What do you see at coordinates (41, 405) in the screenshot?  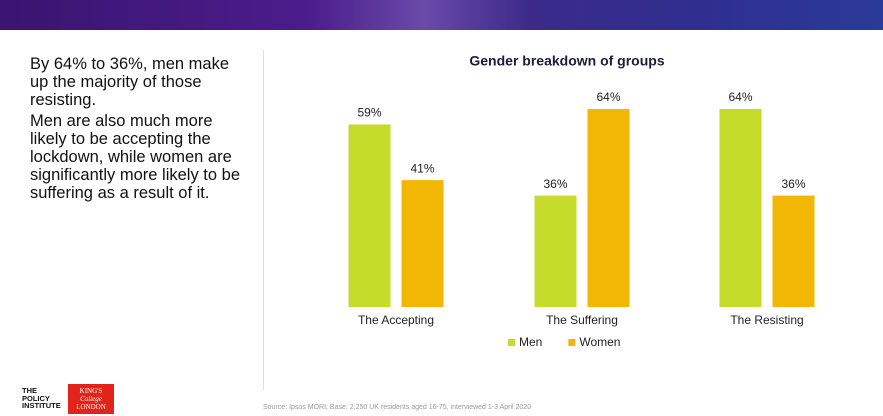 I see `logo-text: INSTITUTE` at bounding box center [41, 405].